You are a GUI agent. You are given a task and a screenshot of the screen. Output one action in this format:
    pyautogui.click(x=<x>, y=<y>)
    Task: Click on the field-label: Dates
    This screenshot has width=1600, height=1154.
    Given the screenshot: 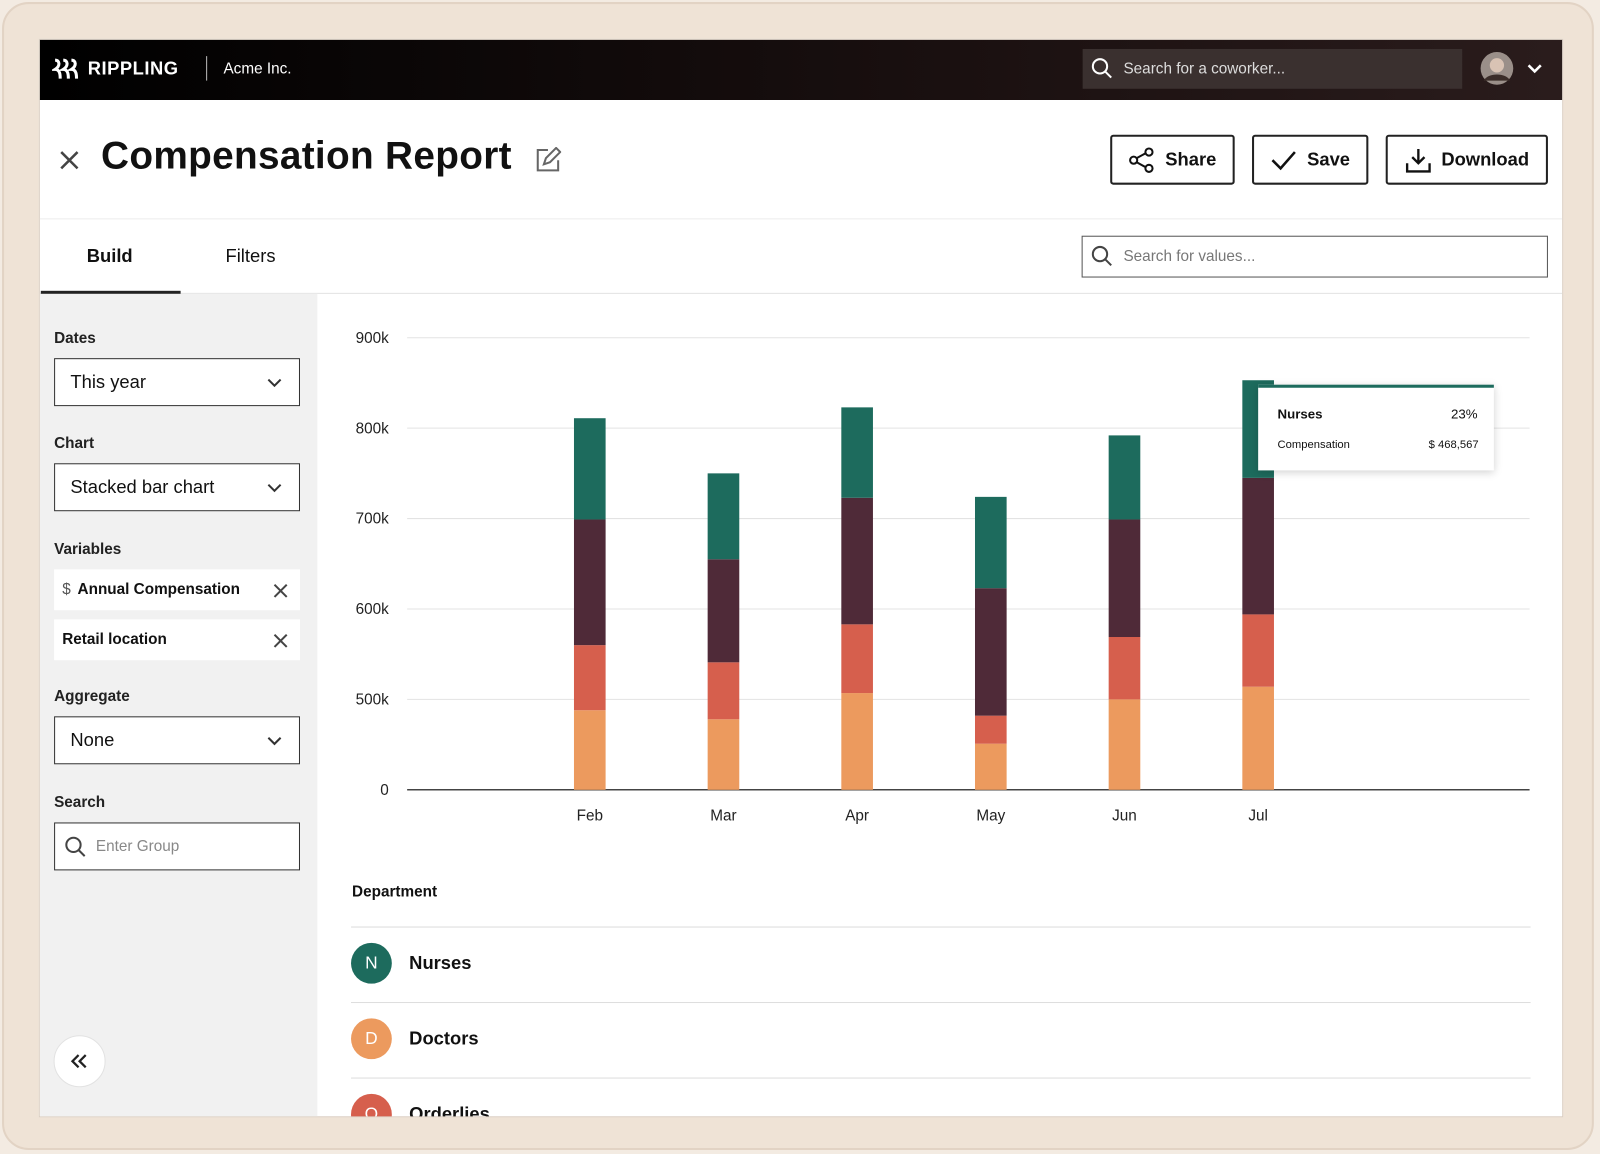 What is the action you would take?
    pyautogui.click(x=75, y=338)
    